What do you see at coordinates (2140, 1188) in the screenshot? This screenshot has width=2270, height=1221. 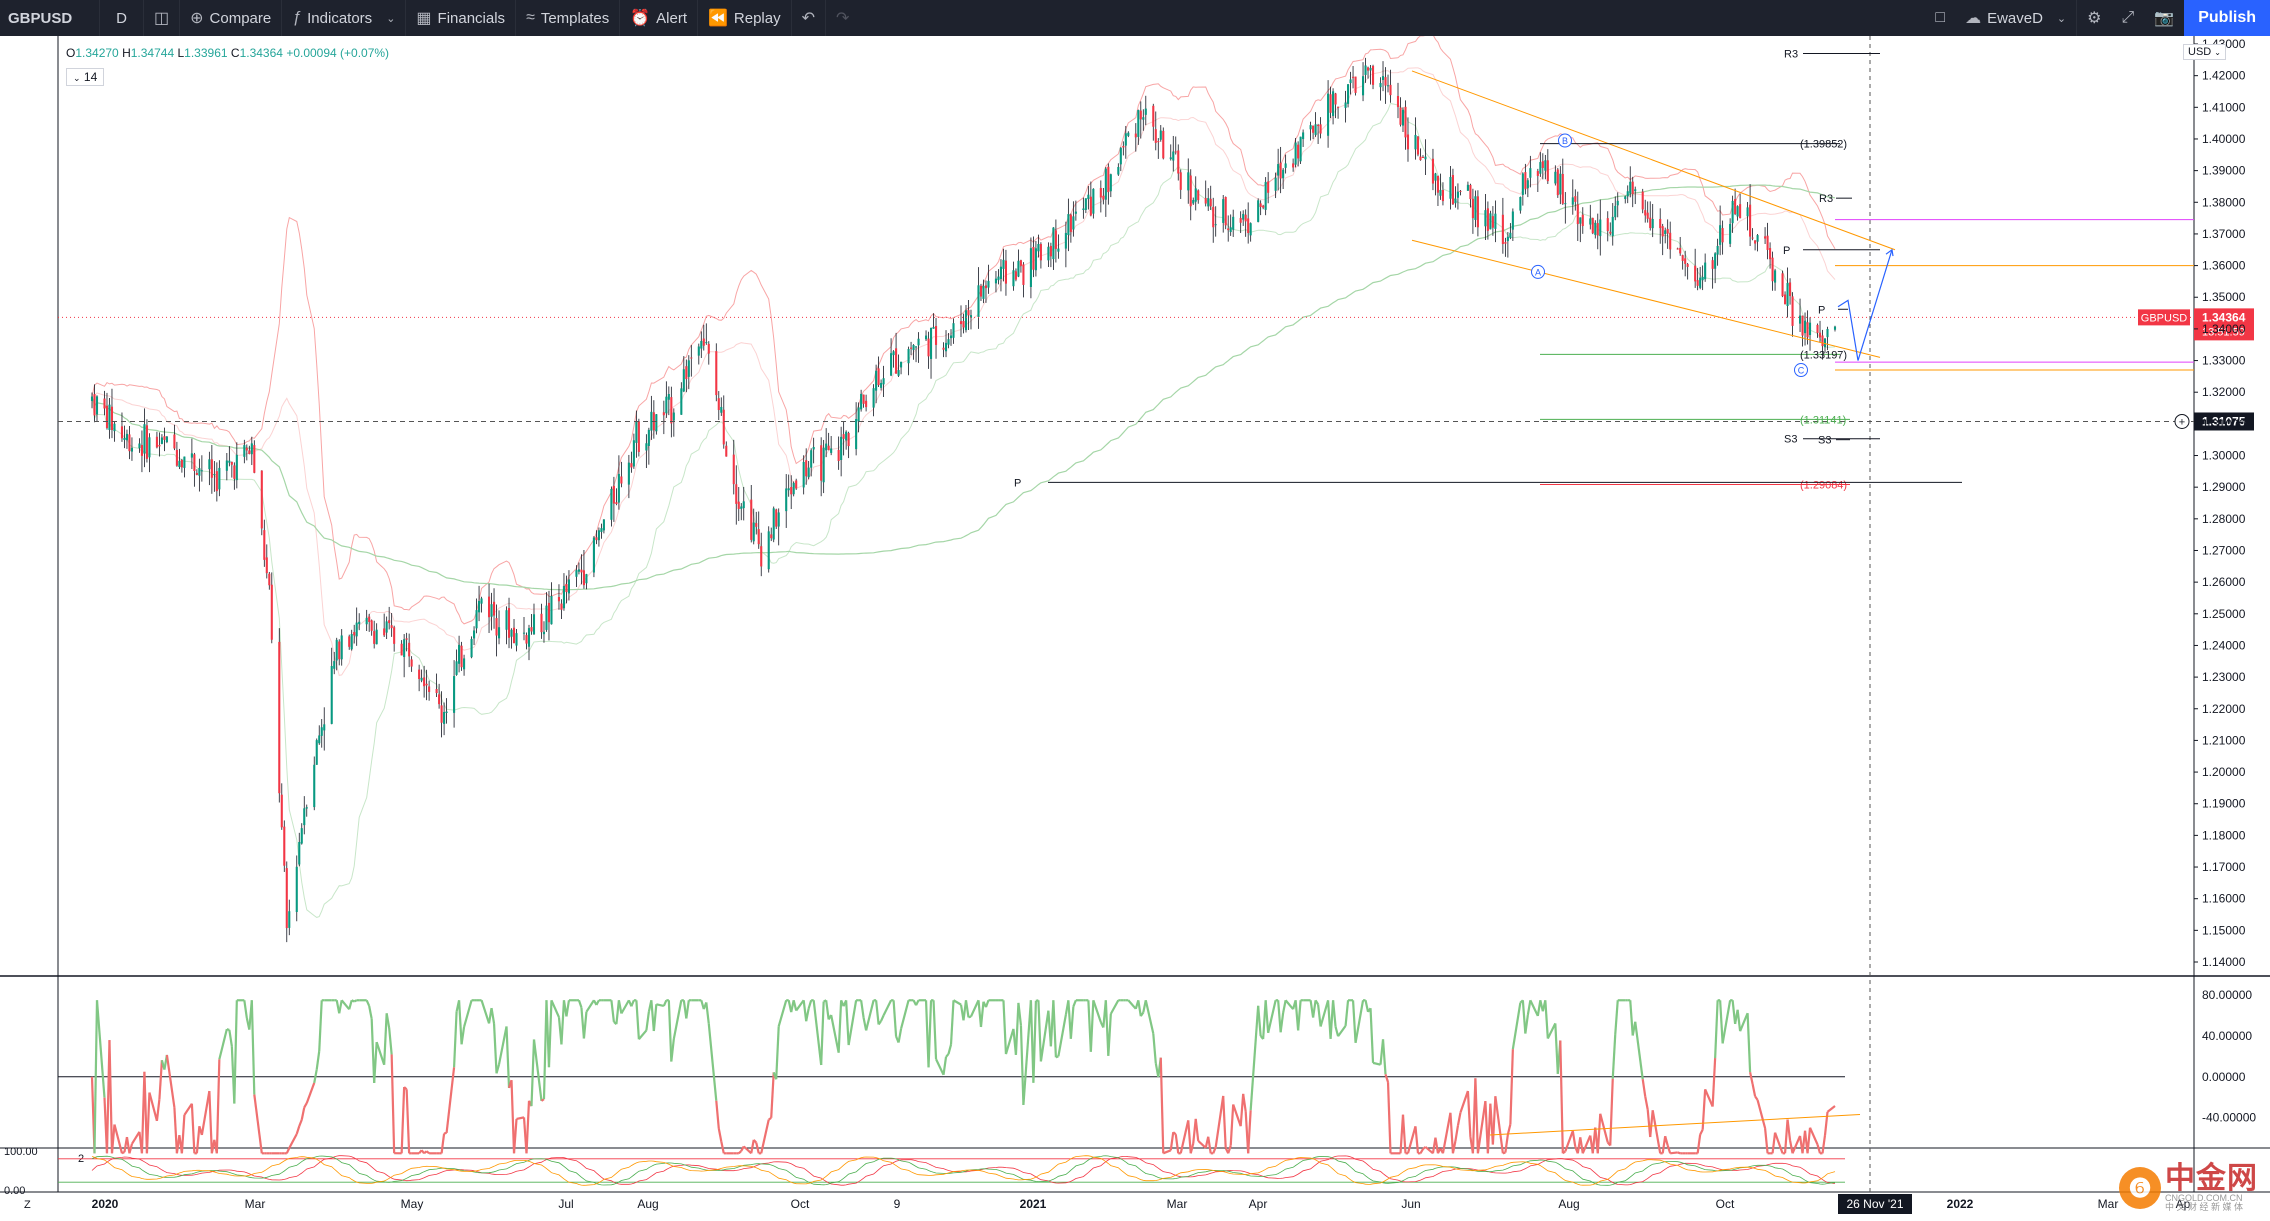 I see `watermark-logo: ❻` at bounding box center [2140, 1188].